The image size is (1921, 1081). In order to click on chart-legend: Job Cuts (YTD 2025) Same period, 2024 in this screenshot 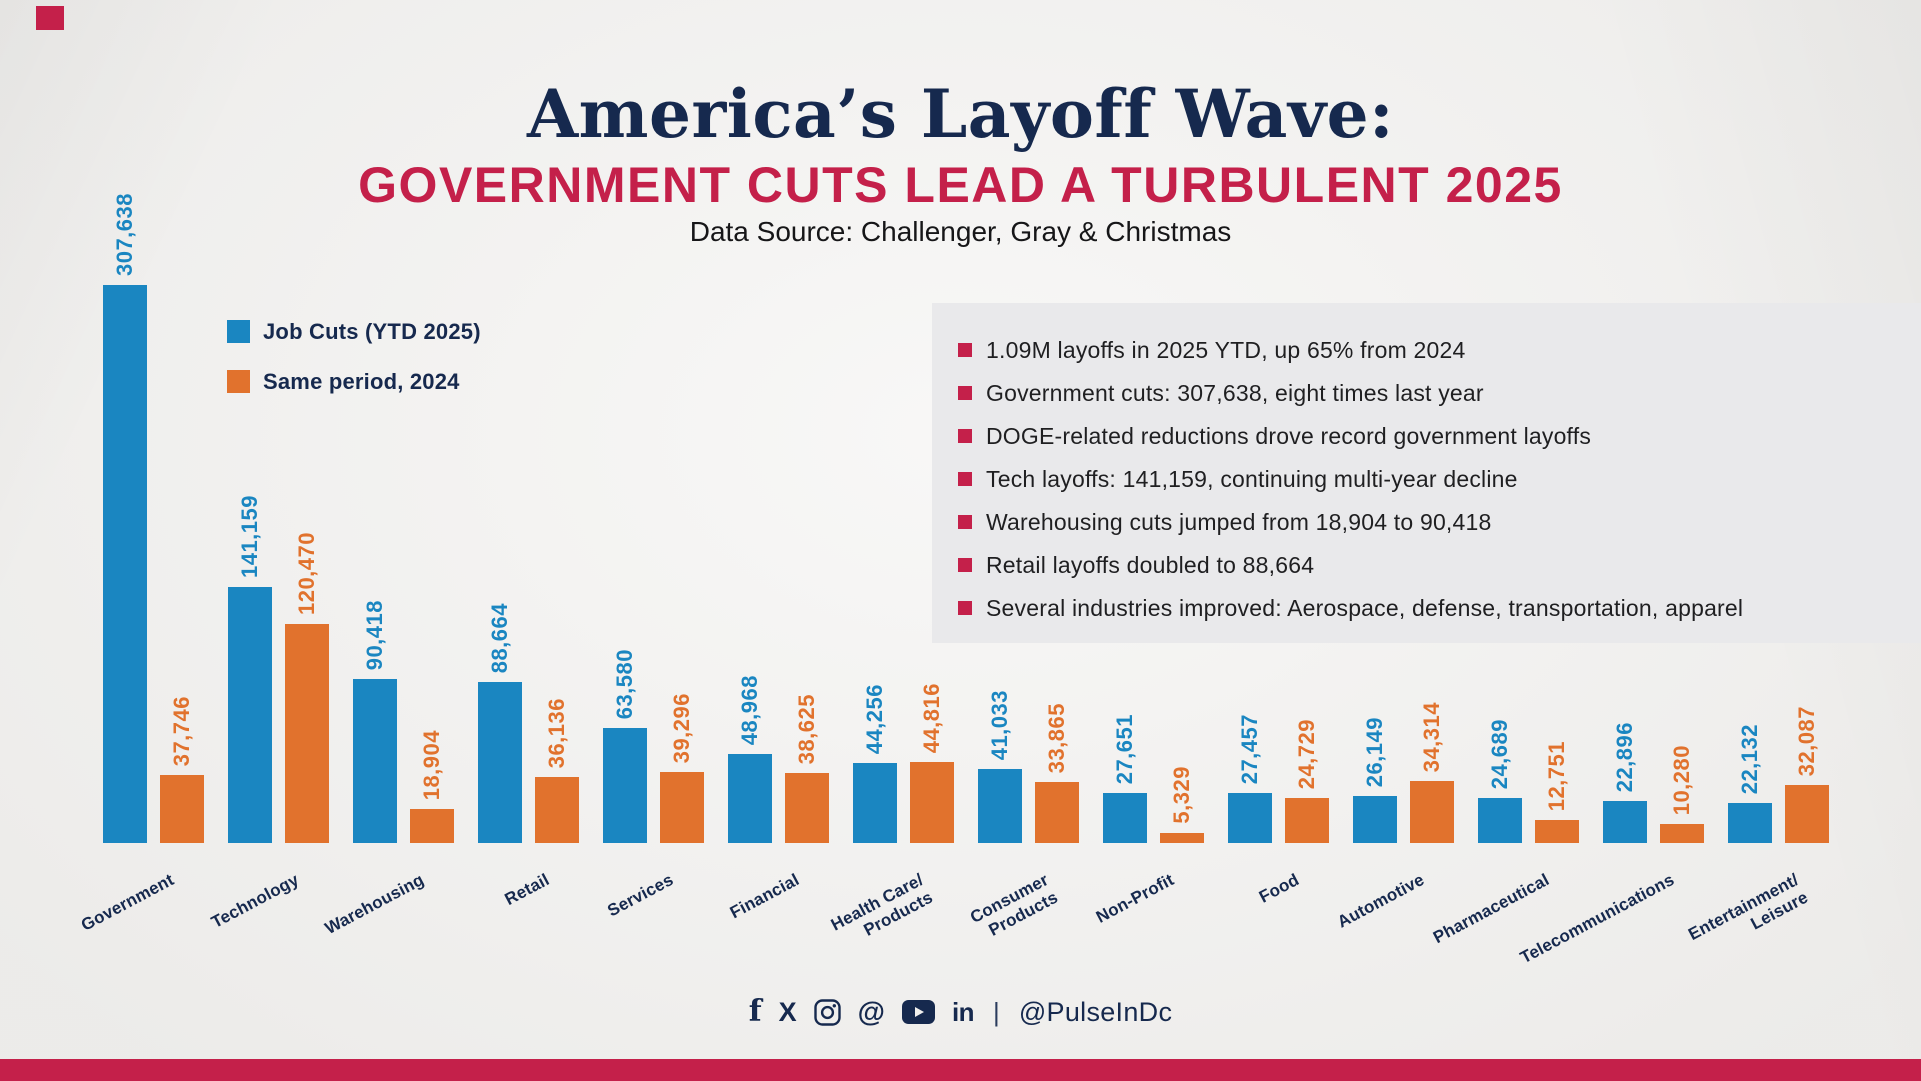, I will do `click(354, 369)`.